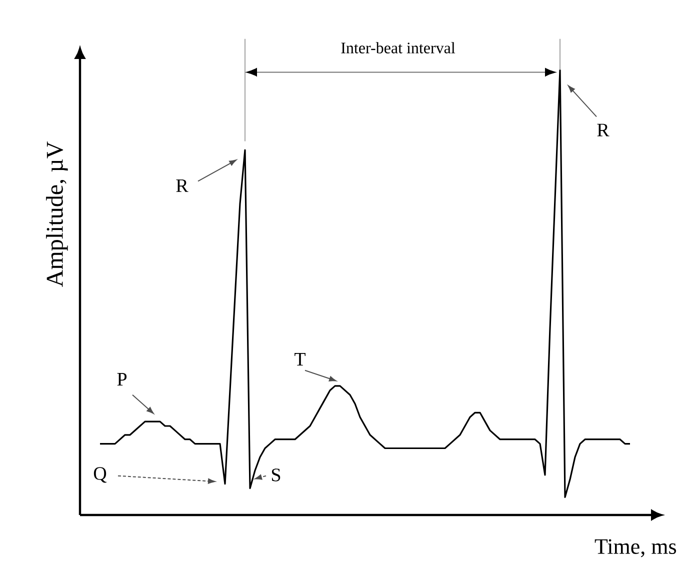 The image size is (677, 579). What do you see at coordinates (276, 475) in the screenshot?
I see `annotation: S` at bounding box center [276, 475].